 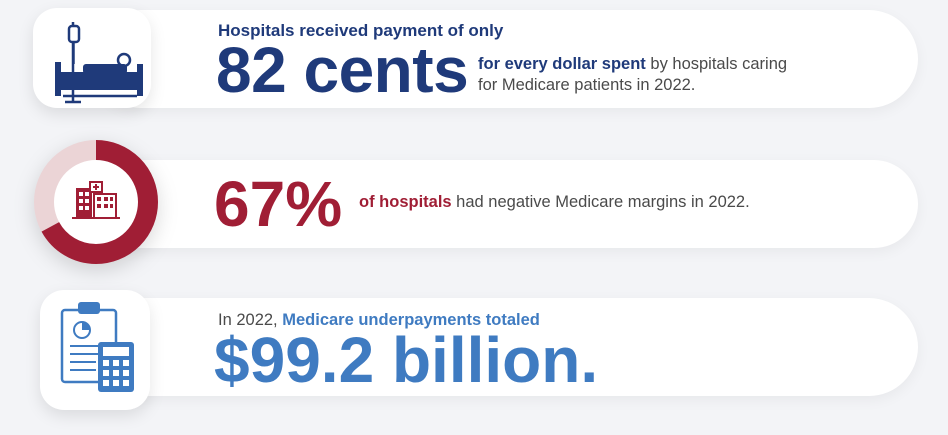 I want to click on icon-badge-bed, so click(x=92, y=58).